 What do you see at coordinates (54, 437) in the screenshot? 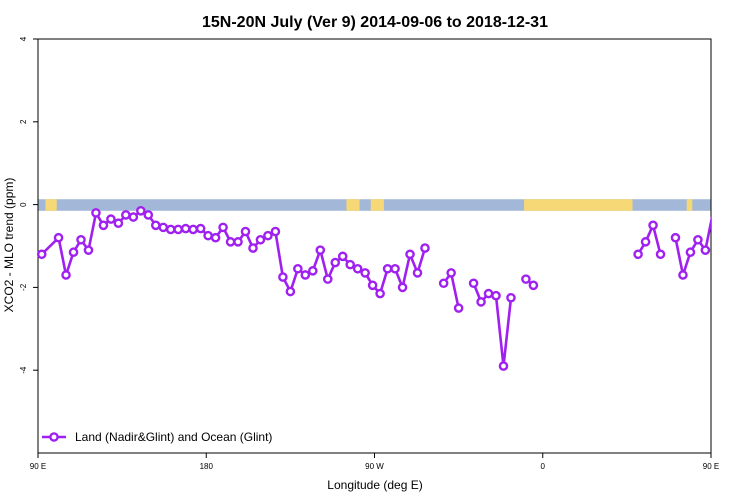
I see `legend-marker` at bounding box center [54, 437].